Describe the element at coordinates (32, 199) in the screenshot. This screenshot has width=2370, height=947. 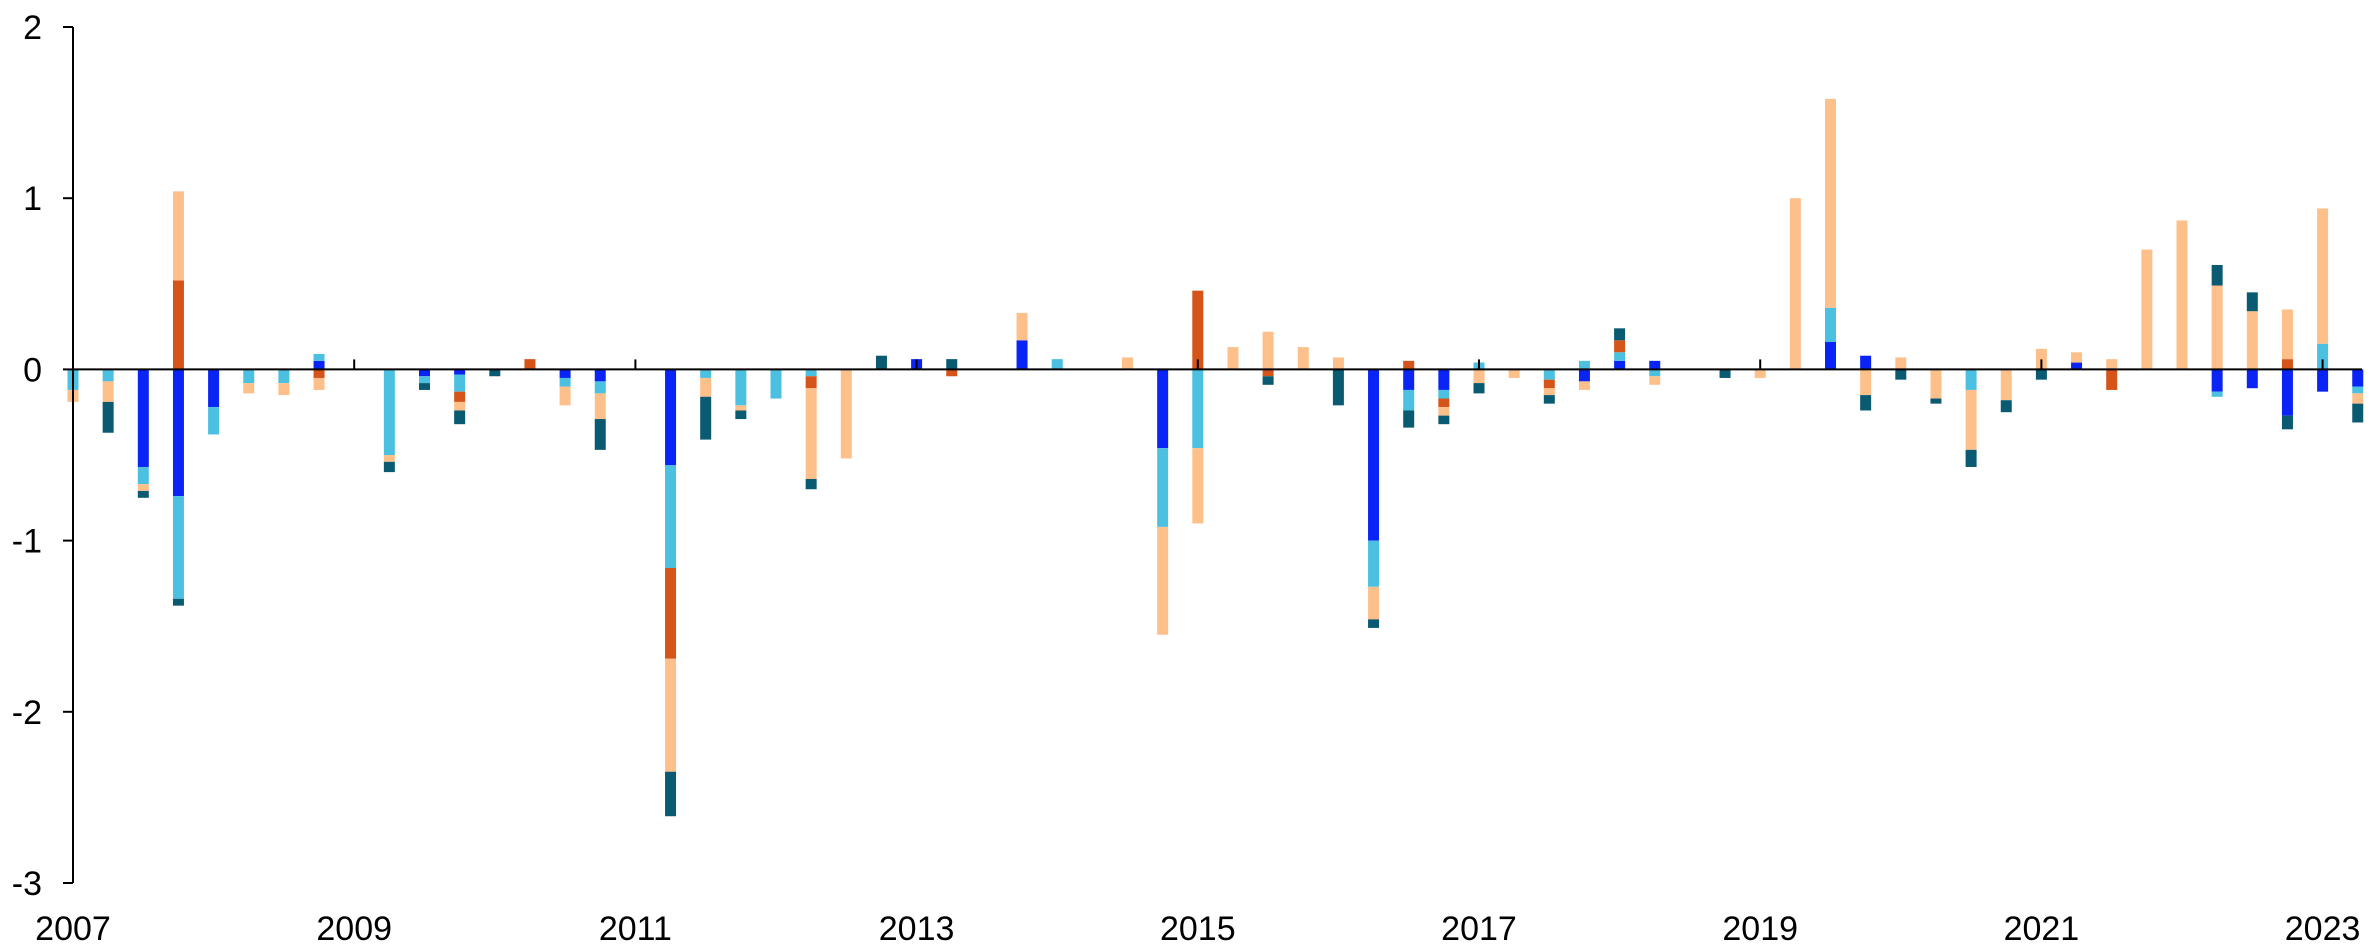
I see `y-tick-label: 1` at that location.